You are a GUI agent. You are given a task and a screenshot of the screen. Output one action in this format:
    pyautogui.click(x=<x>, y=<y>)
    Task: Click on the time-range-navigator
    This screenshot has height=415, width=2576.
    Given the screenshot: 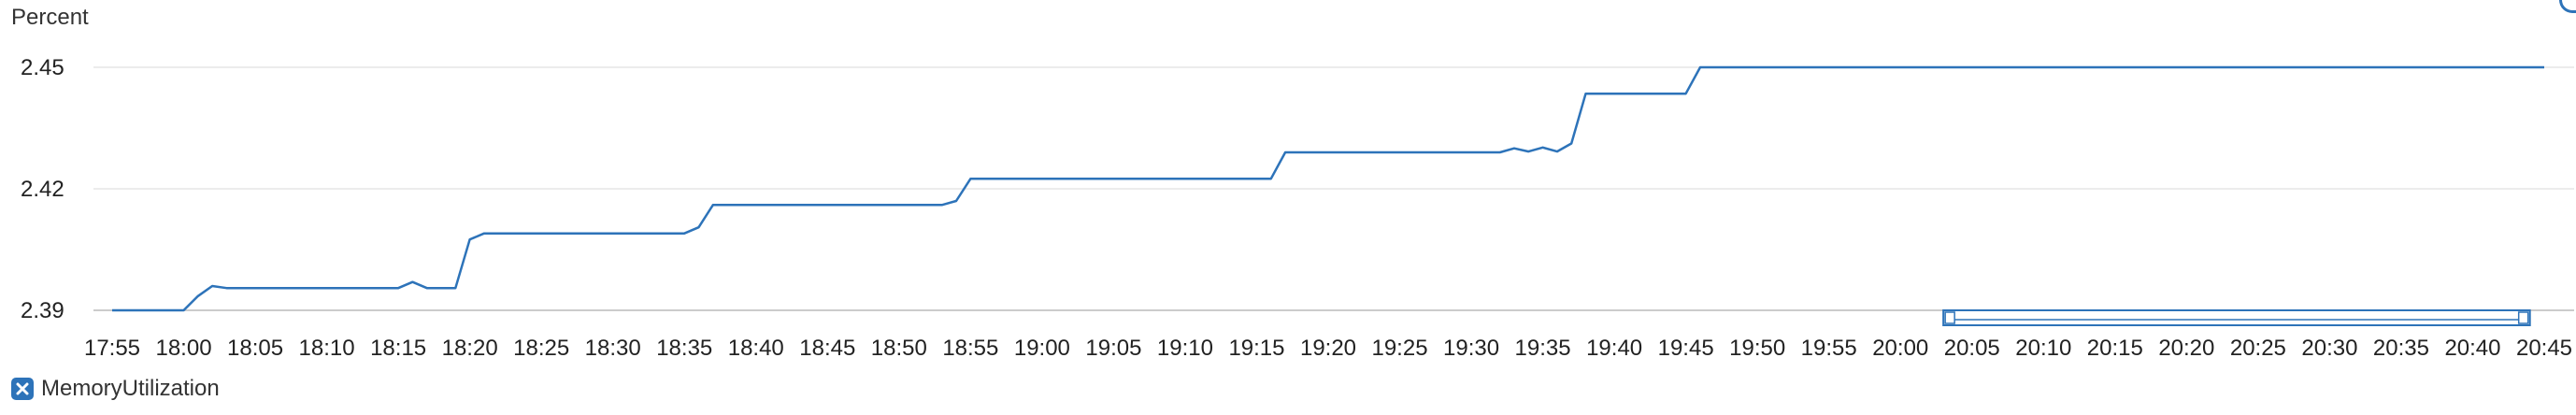 What is the action you would take?
    pyautogui.click(x=2236, y=317)
    